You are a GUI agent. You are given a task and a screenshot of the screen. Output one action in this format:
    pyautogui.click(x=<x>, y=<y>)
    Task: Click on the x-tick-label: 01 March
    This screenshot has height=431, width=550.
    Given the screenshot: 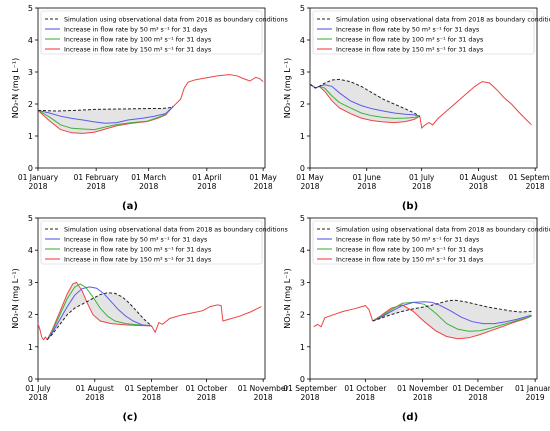 What is the action you would take?
    pyautogui.click(x=148, y=177)
    